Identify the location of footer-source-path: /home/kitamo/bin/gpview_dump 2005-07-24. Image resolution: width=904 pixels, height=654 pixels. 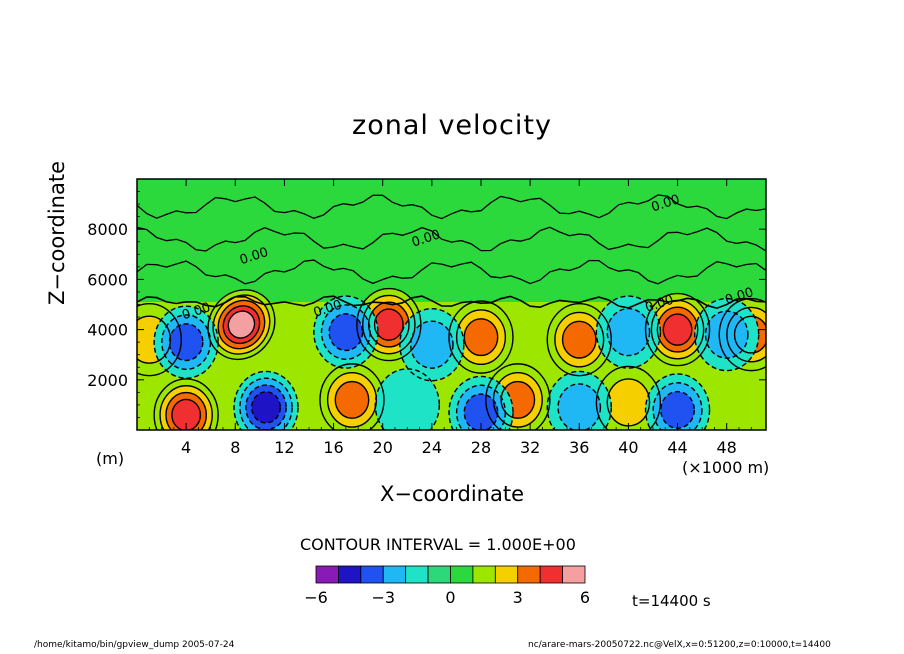
(134, 645).